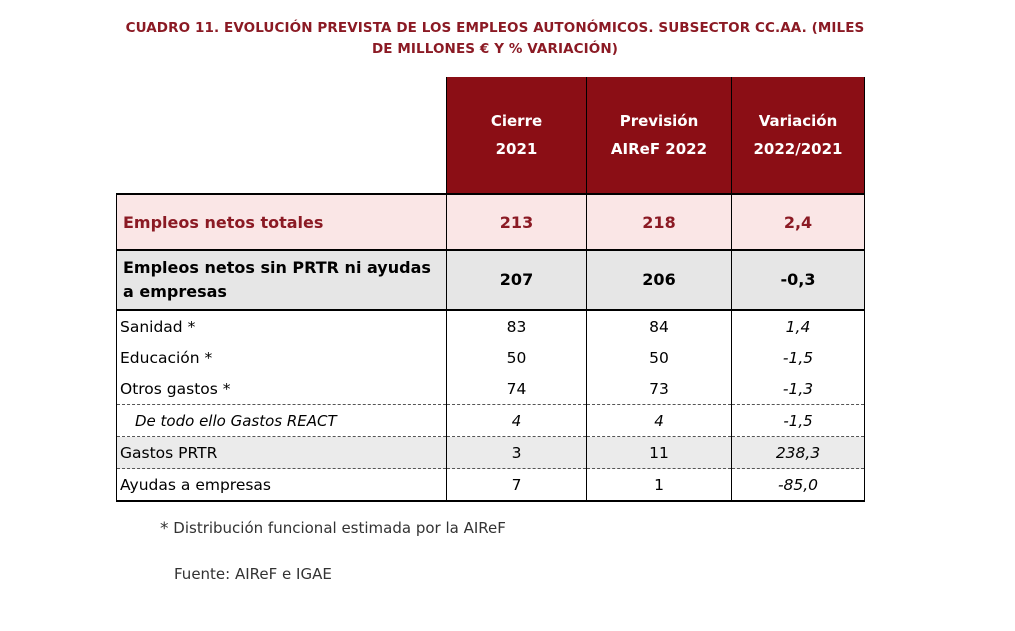 This screenshot has height=631, width=1015. I want to click on row-label: Sanidad *, so click(281, 326).